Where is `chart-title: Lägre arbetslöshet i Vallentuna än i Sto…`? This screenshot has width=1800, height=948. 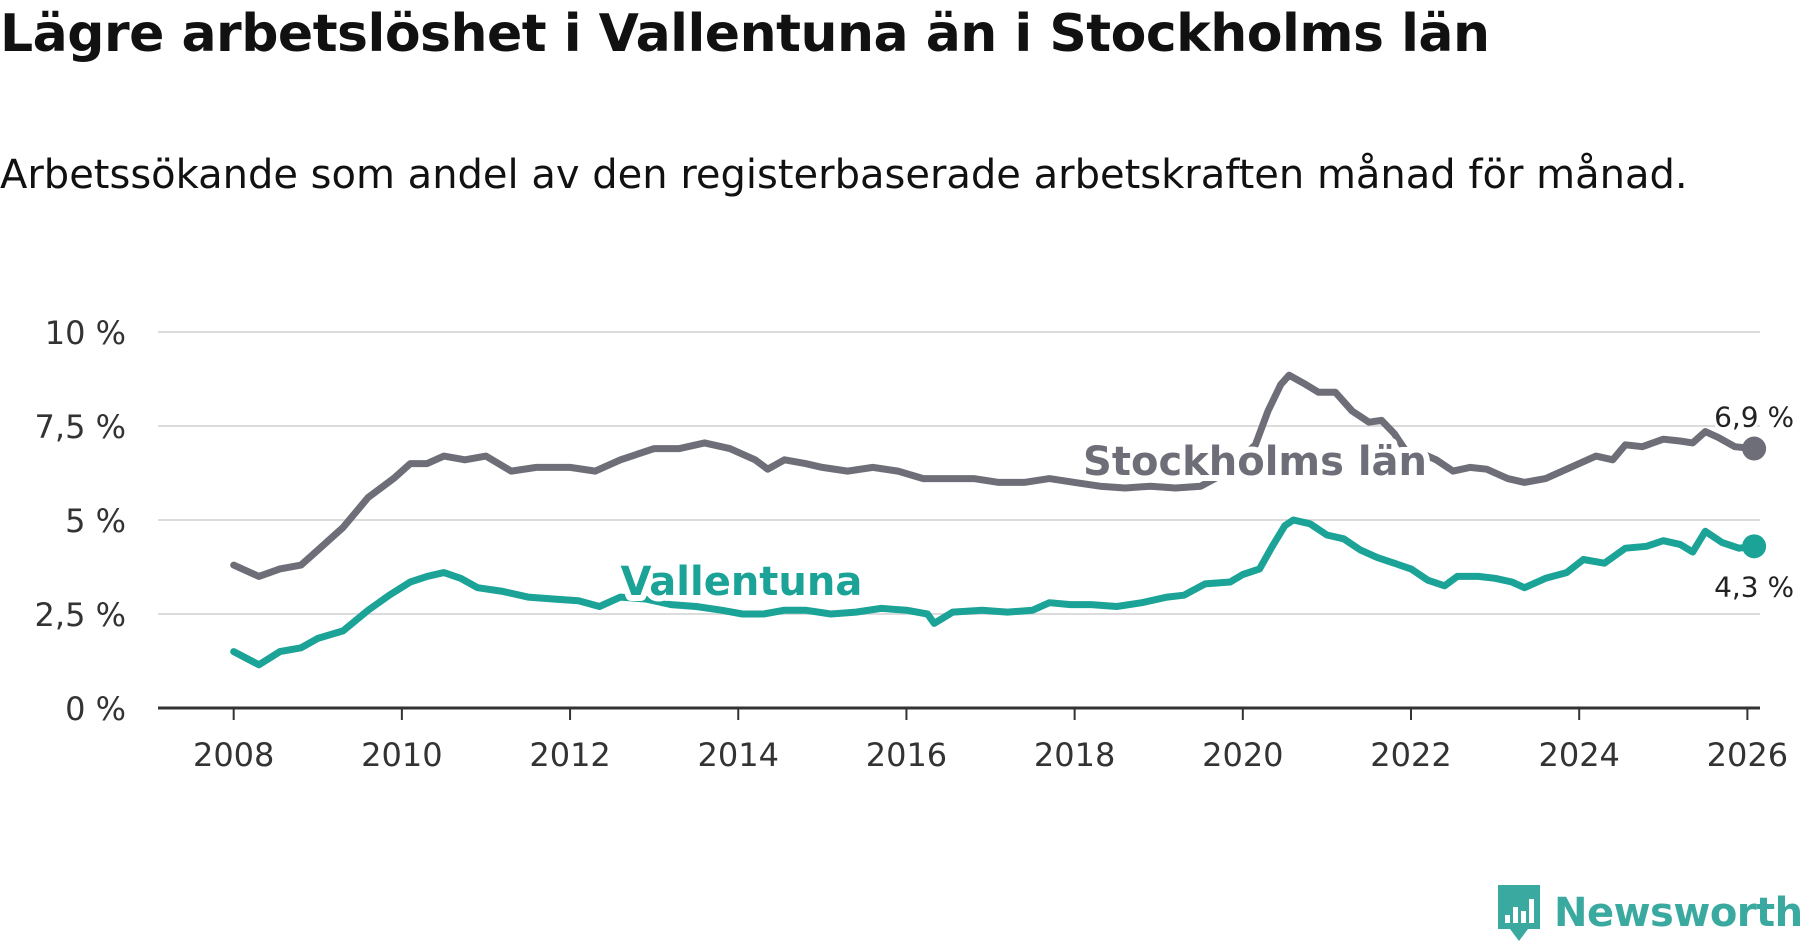 chart-title: Lägre arbetslöshet i Vallentuna än i Sto… is located at coordinates (745, 34).